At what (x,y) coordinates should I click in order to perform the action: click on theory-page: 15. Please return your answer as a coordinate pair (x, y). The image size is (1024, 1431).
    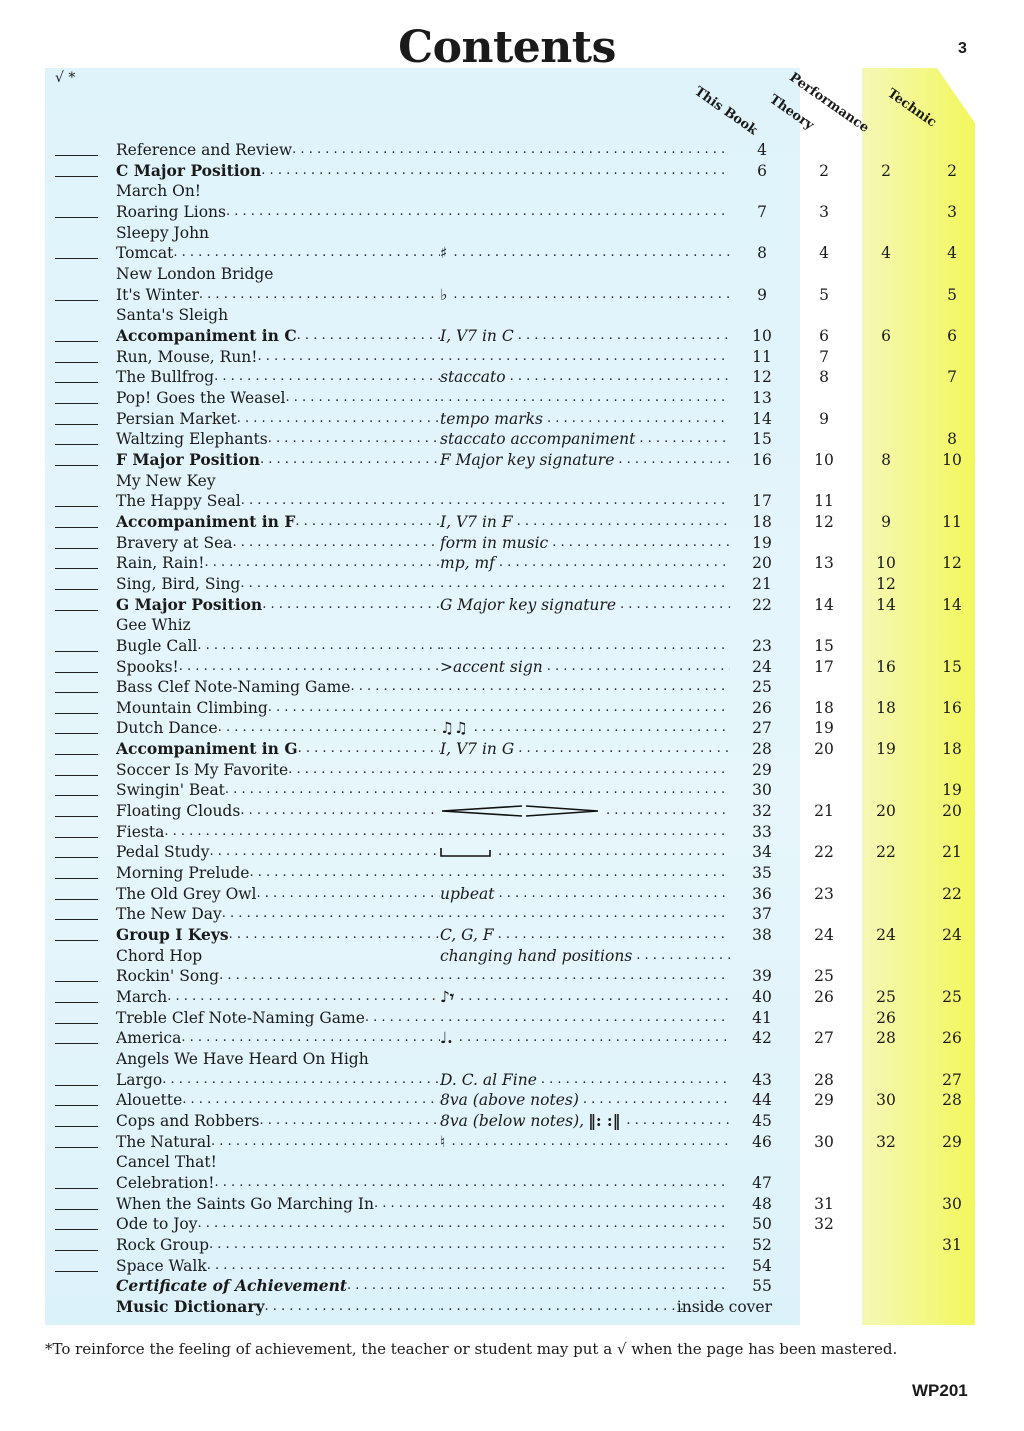
    Looking at the image, I should click on (824, 645).